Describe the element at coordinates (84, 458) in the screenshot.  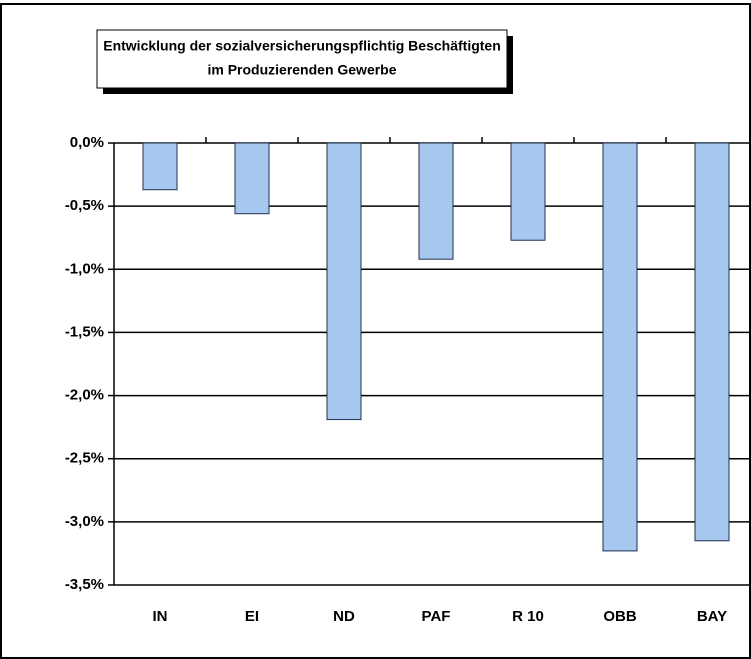
I see `y-tick-label: -2,5%` at that location.